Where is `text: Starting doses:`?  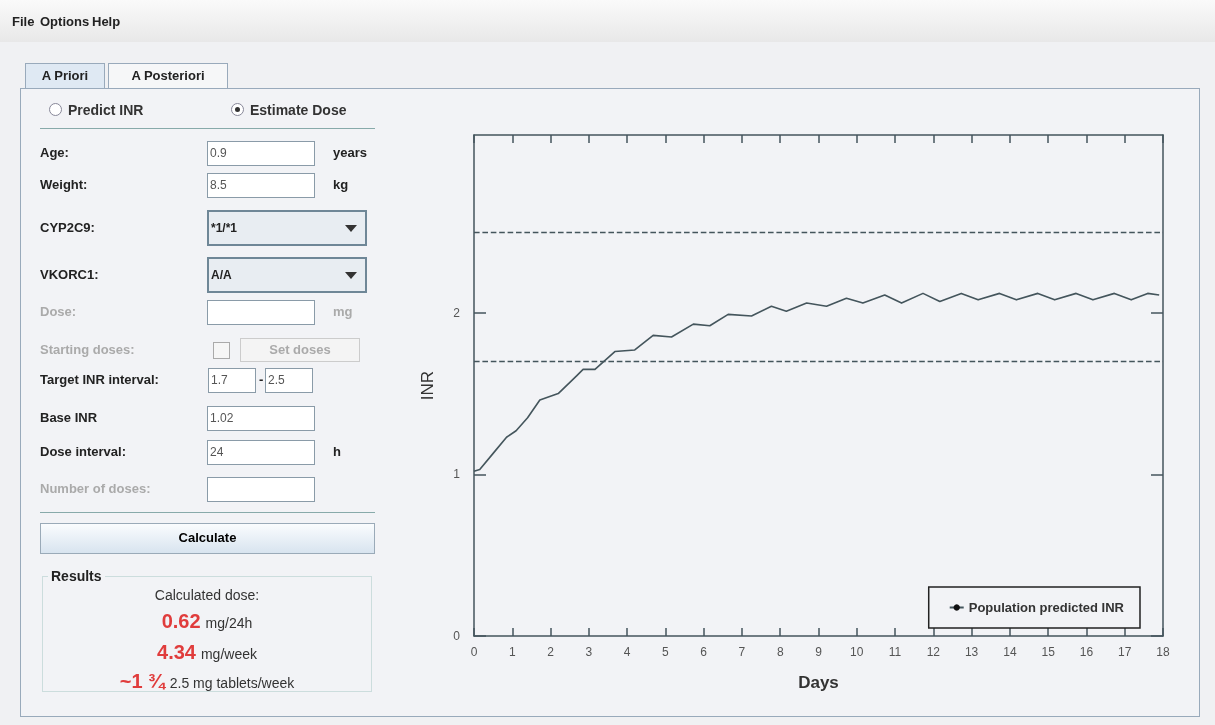 text: Starting doses: is located at coordinates (87, 350).